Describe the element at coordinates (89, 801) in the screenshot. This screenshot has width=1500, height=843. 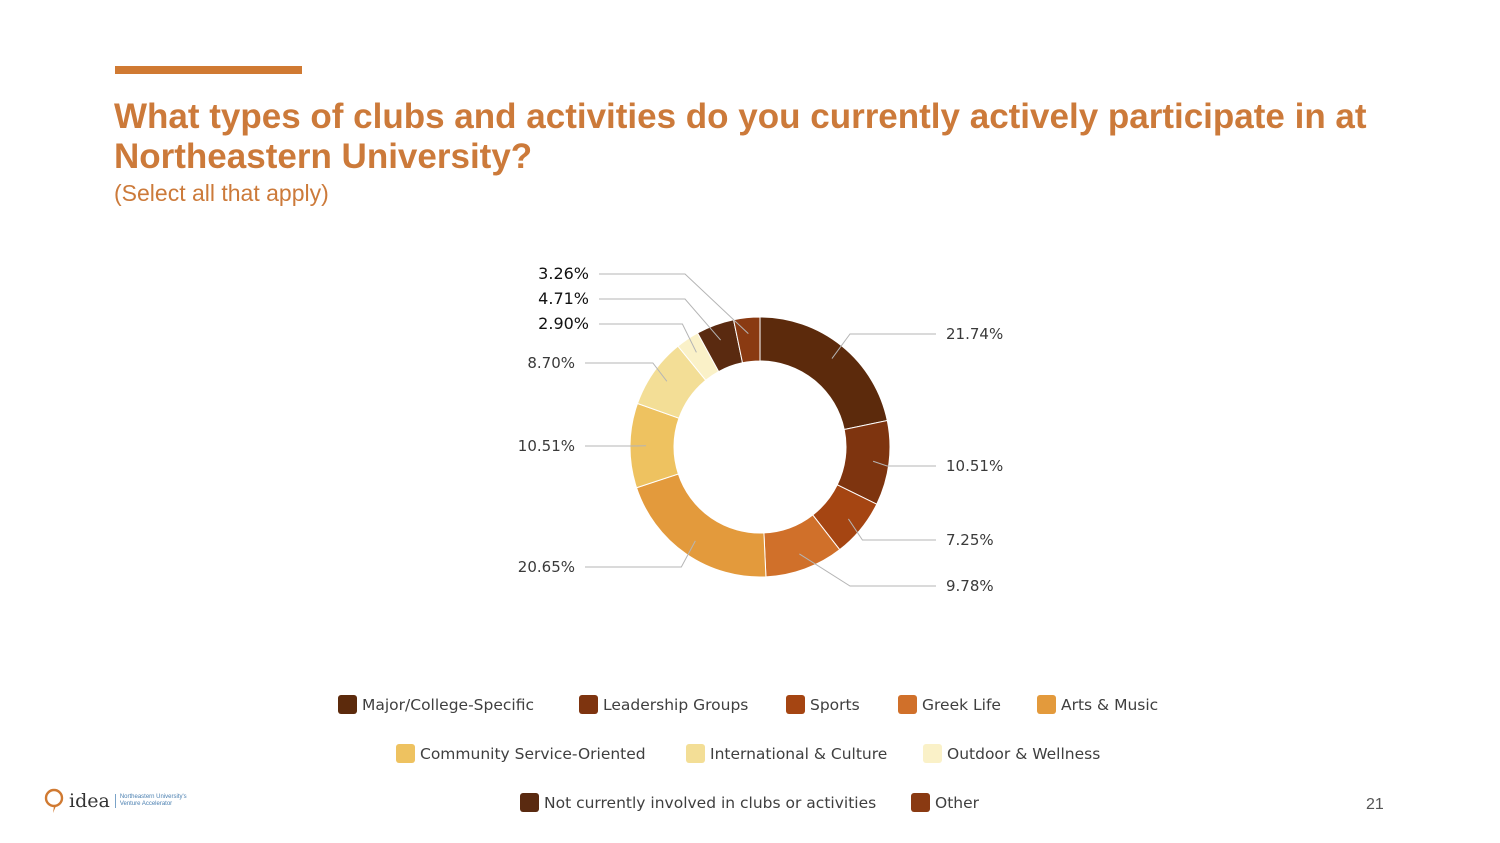
I see `logo-word: idea` at that location.